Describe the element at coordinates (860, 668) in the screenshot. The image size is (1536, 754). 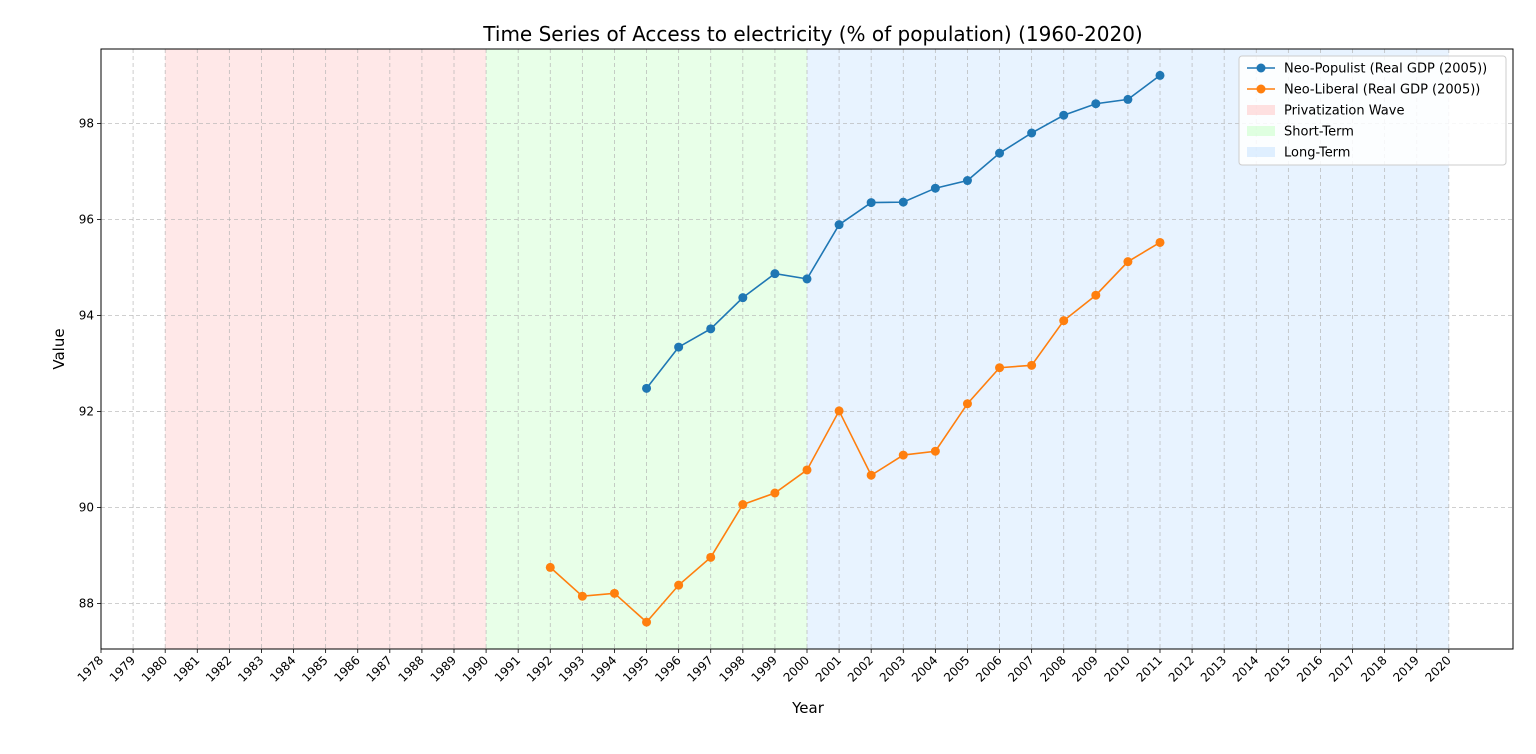
I see `x-tick-label-24: 2002` at that location.